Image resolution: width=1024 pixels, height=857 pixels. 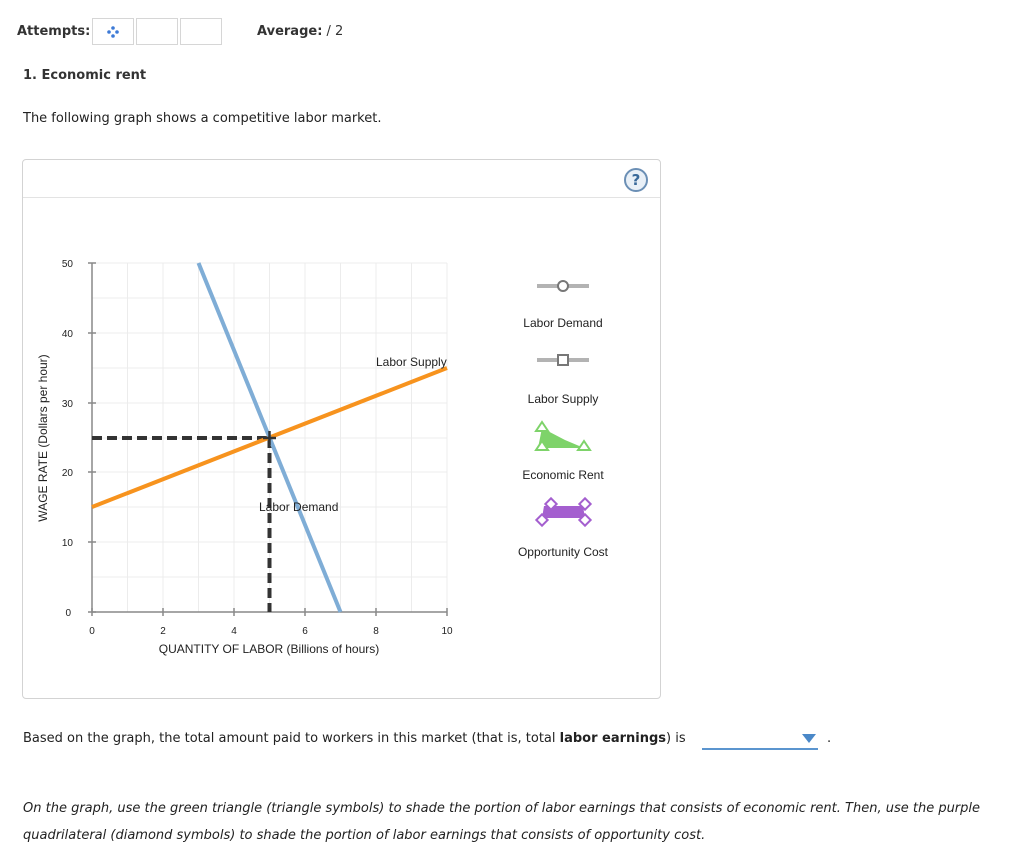 I want to click on x-tick-labels: 0 2 4 6 8 10, so click(x=271, y=631).